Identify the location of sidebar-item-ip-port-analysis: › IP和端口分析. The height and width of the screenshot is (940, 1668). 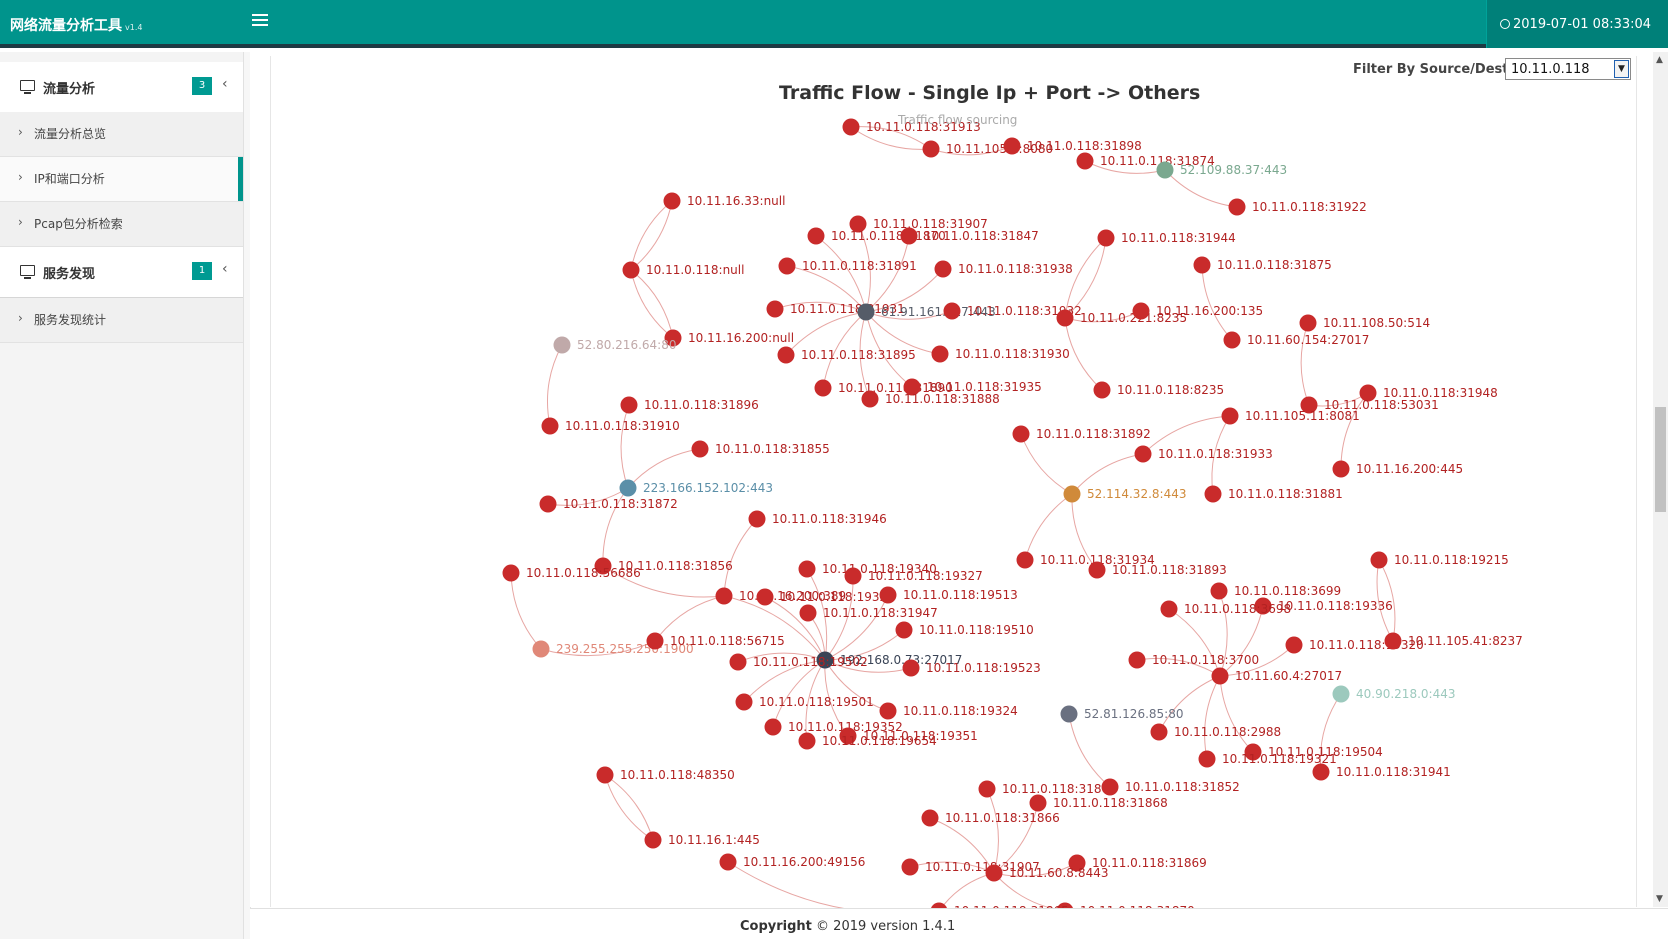
(121, 179).